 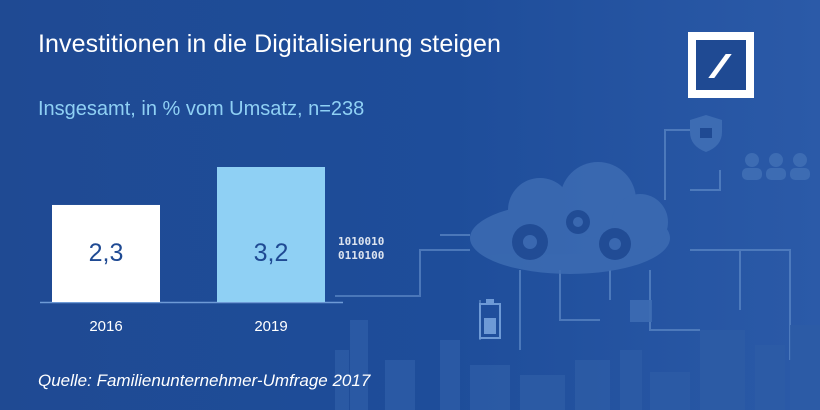 I want to click on battery-icon, so click(x=490, y=319).